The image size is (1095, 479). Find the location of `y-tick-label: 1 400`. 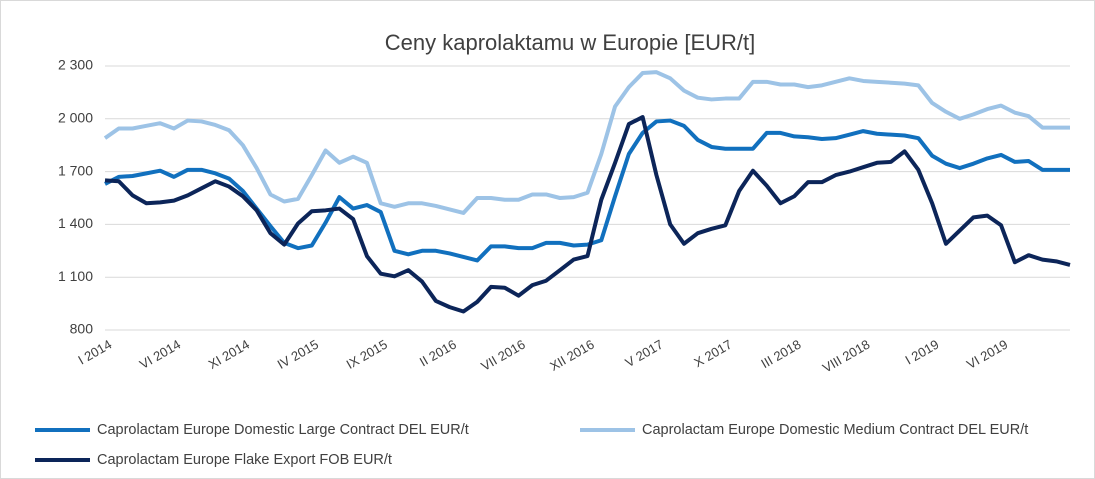

y-tick-label: 1 400 is located at coordinates (75, 223).